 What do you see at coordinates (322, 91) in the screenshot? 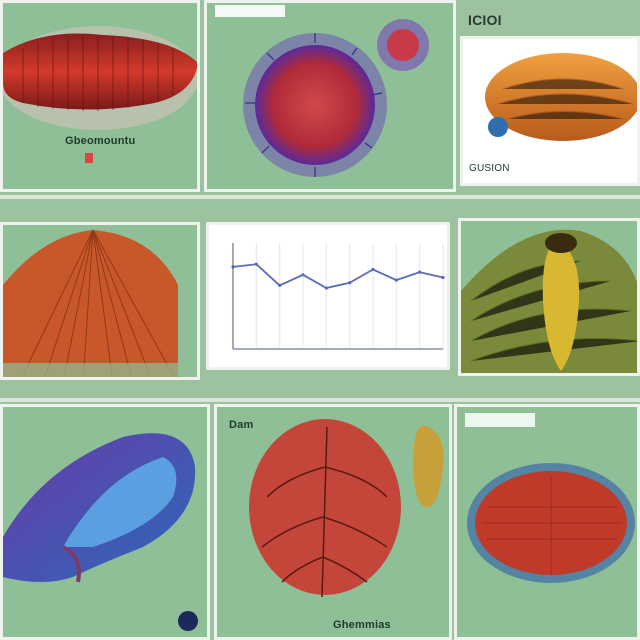
I see `round-specimen-illustration` at bounding box center [322, 91].